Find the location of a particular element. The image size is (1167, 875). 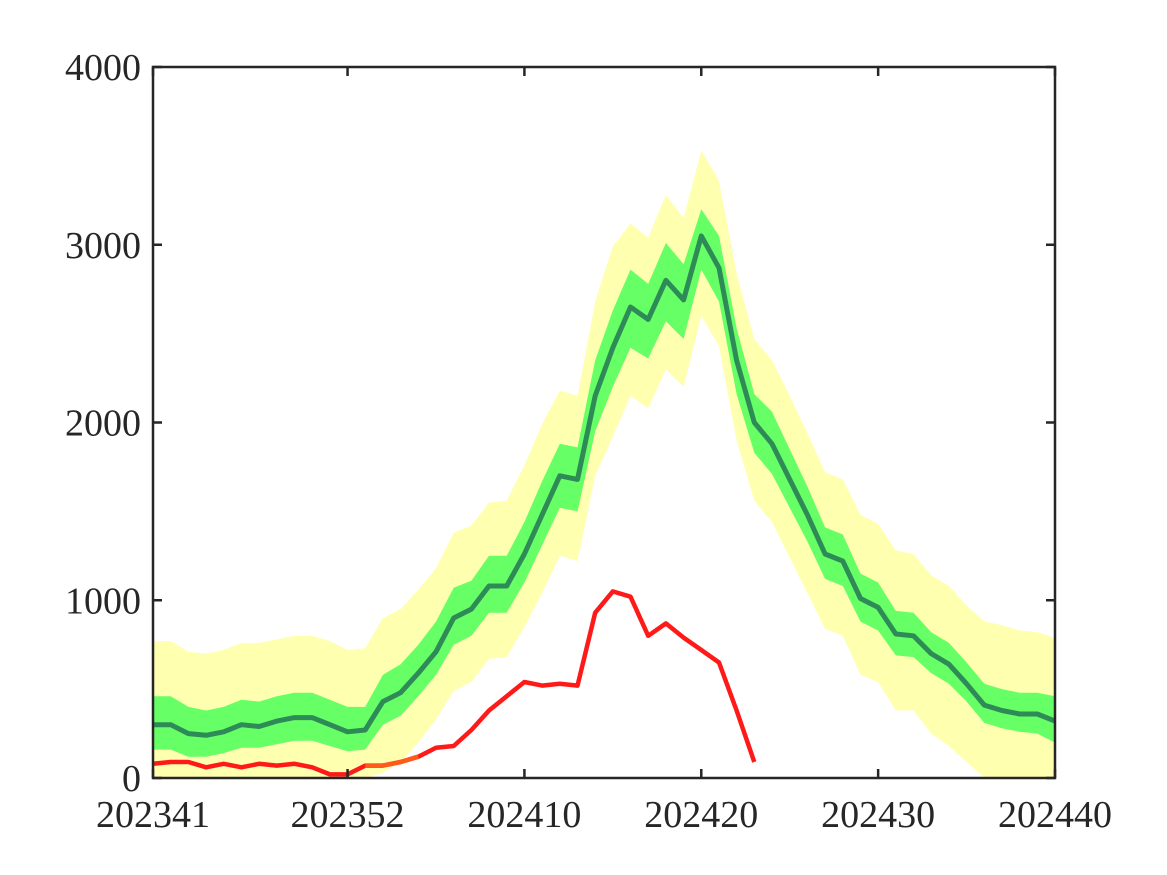

y-tick-label: 1000 is located at coordinates (103, 601).